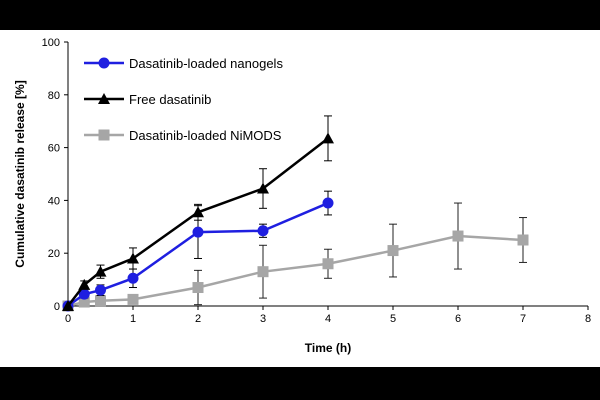 The height and width of the screenshot is (400, 600). Describe the element at coordinates (328, 319) in the screenshot. I see `x-tick-label: 4` at that location.